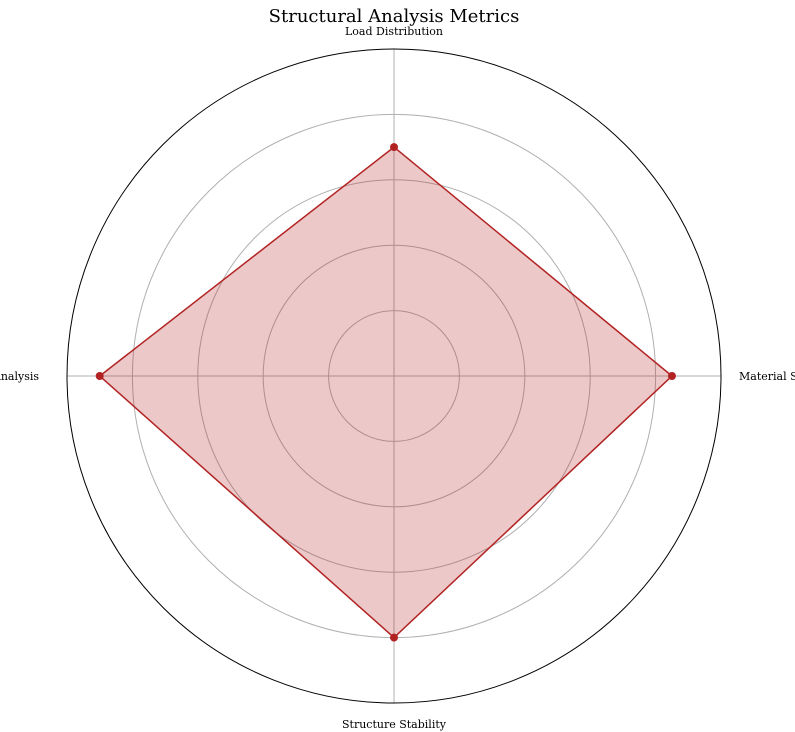 The width and height of the screenshot is (795, 732). Describe the element at coordinates (19, 376) in the screenshot. I see `axis-label-3: Stress Analysis` at that location.